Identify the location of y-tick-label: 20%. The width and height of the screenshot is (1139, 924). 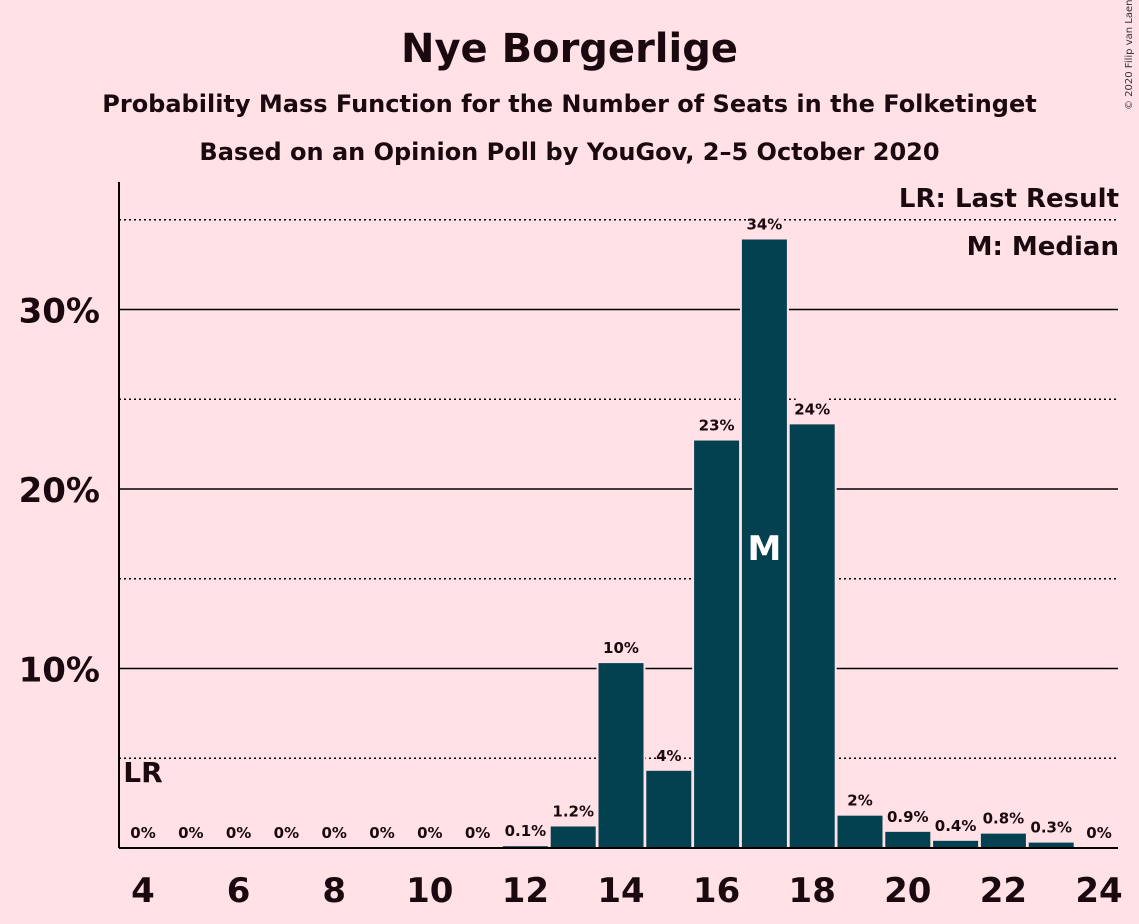
(59, 491).